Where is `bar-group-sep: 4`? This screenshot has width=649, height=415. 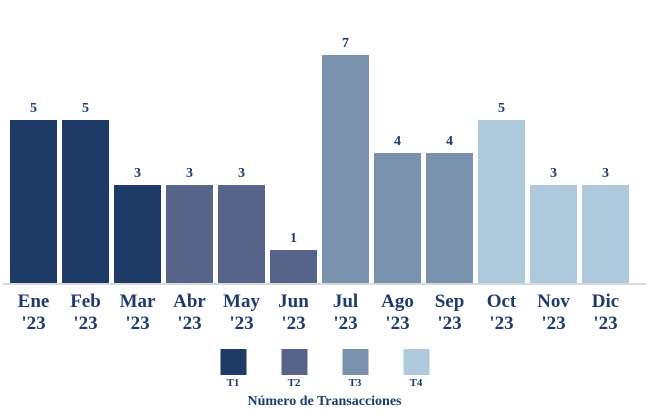
bar-group-sep: 4 is located at coordinates (449, 208).